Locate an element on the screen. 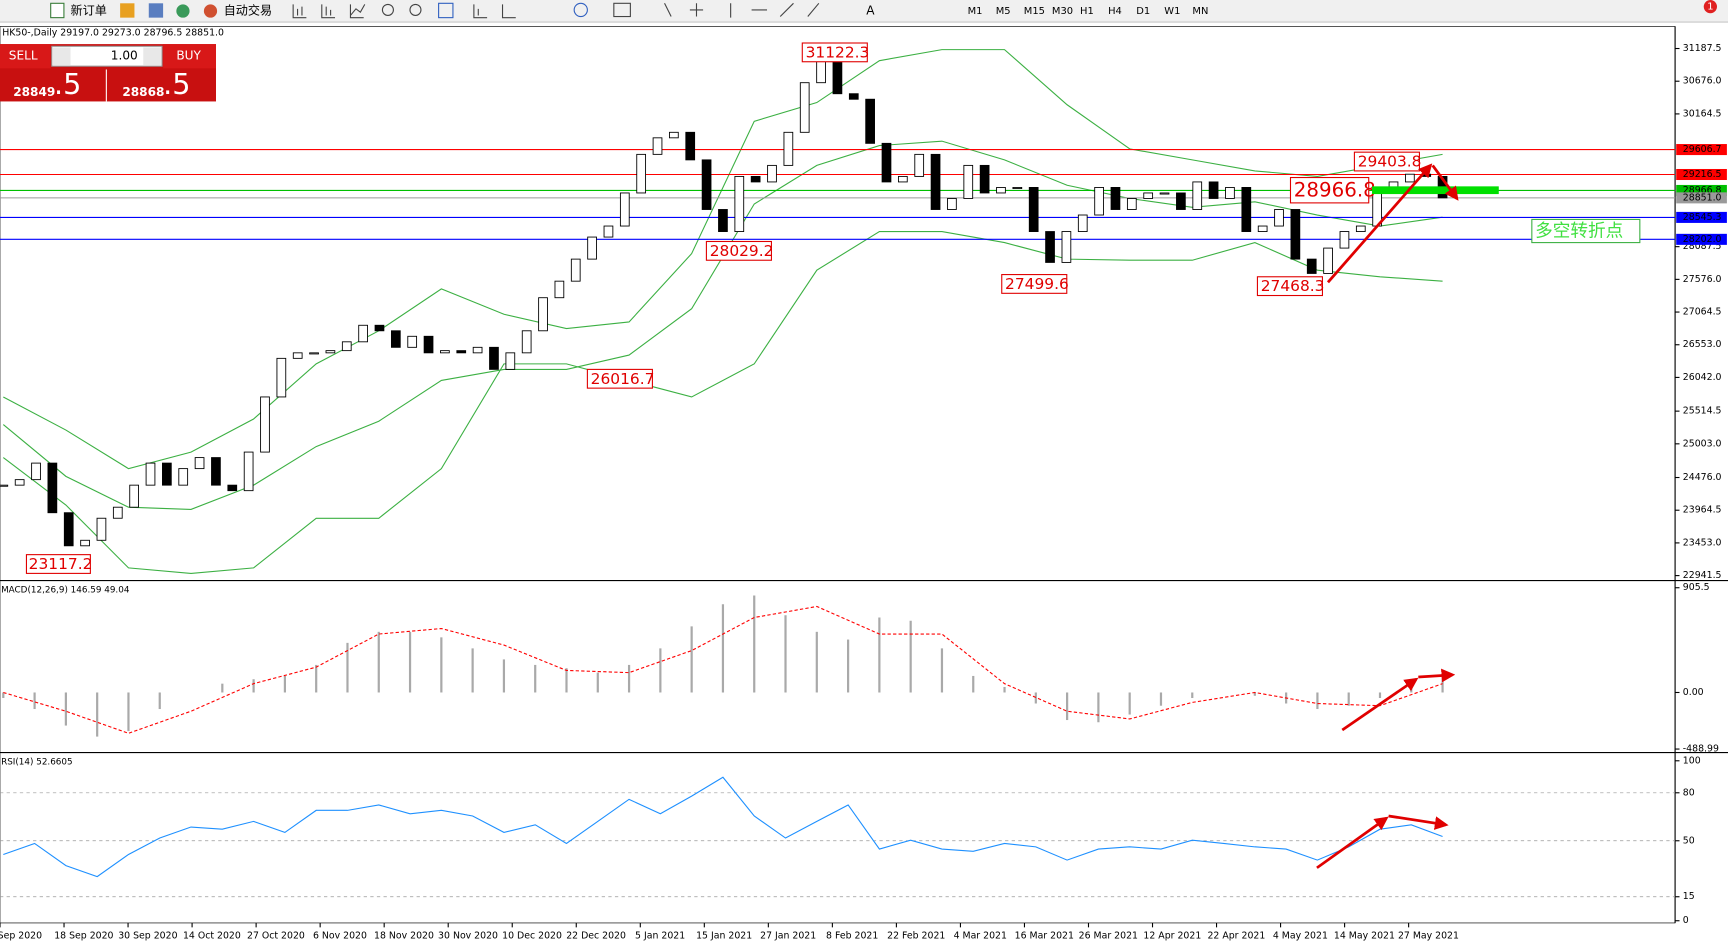 The height and width of the screenshot is (945, 1728). x-tick-label: 10 Dec 2020 is located at coordinates (532, 936).